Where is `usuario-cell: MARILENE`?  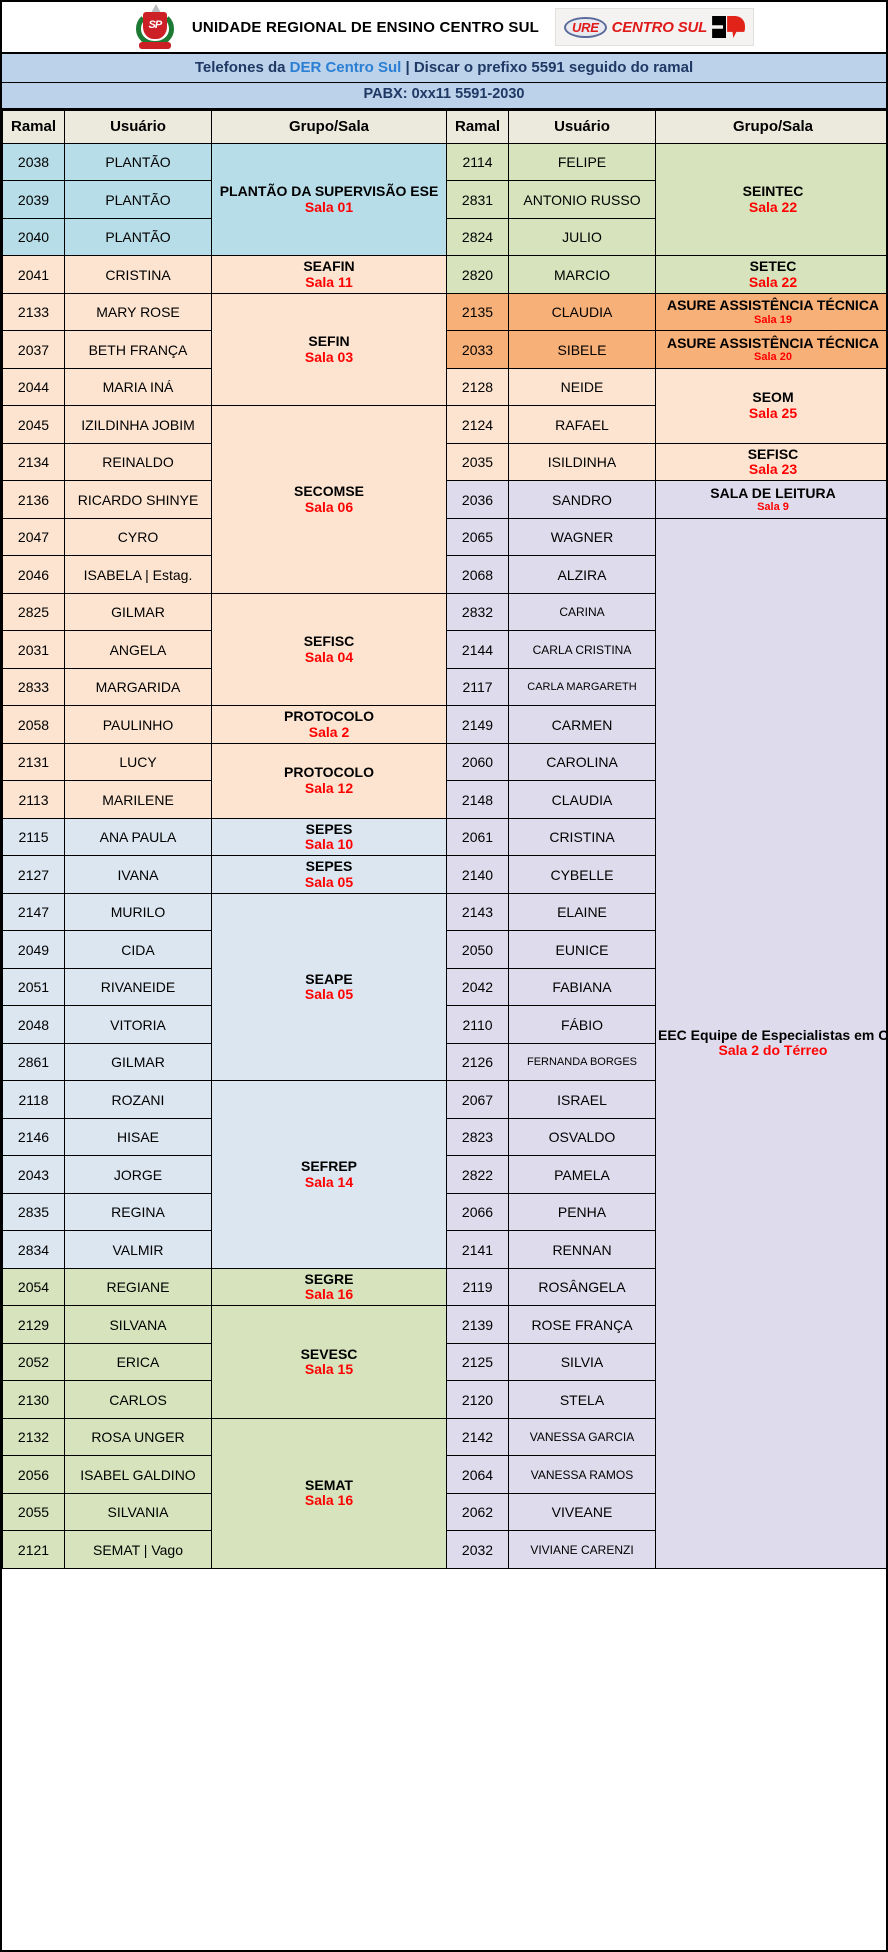
usuario-cell: MARILENE is located at coordinates (138, 799).